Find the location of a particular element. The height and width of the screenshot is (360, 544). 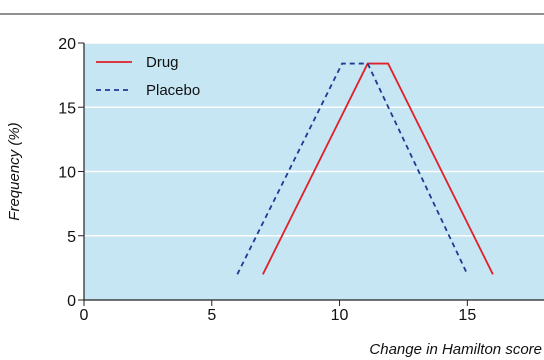

x-axis-title: Change in Hamilton score is located at coordinates (455, 349).